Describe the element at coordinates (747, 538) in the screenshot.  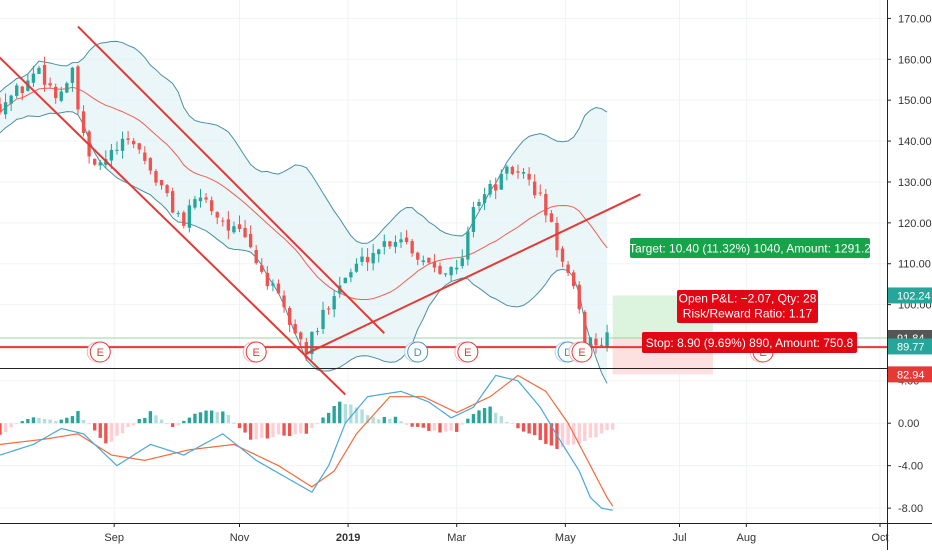
I see `x-tick-label: Aug` at that location.